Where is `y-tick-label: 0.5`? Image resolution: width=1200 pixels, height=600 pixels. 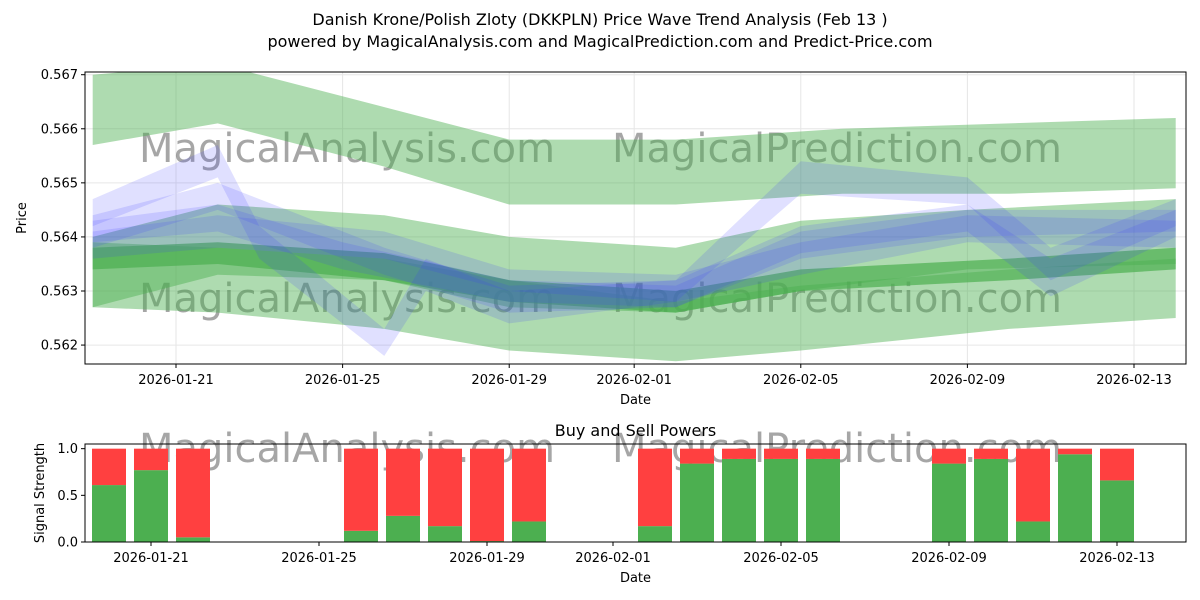
y-tick-label: 0.5 is located at coordinates (67, 496).